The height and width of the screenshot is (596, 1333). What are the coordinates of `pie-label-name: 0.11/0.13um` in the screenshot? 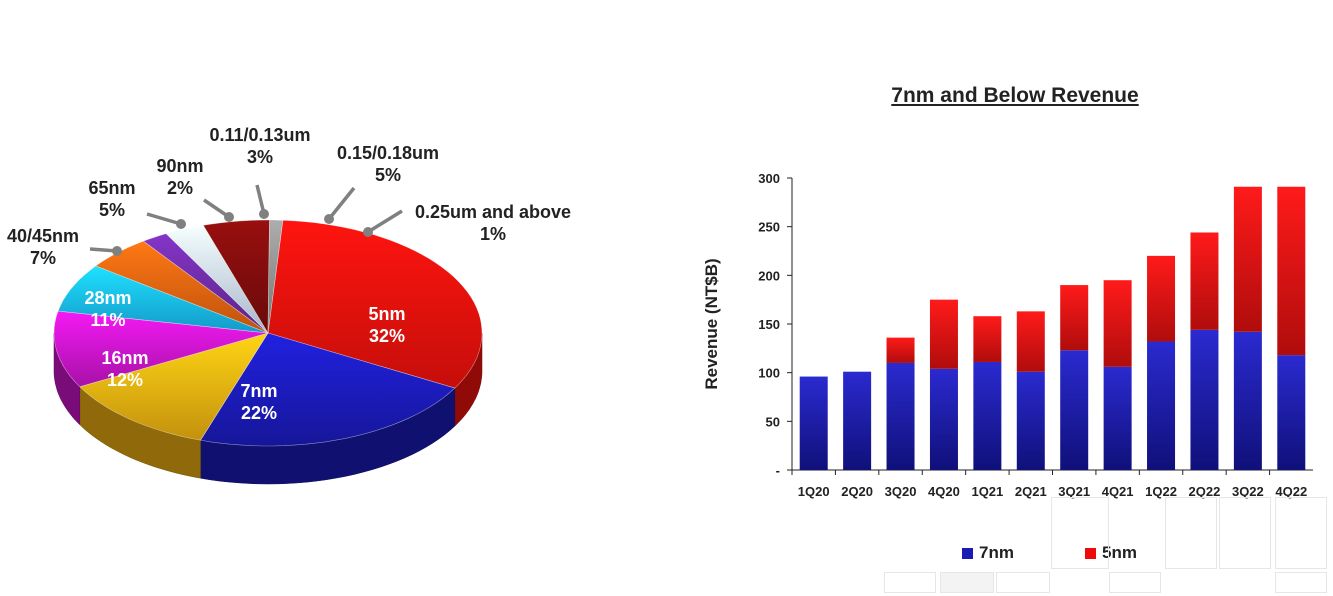 It's located at (260, 135).